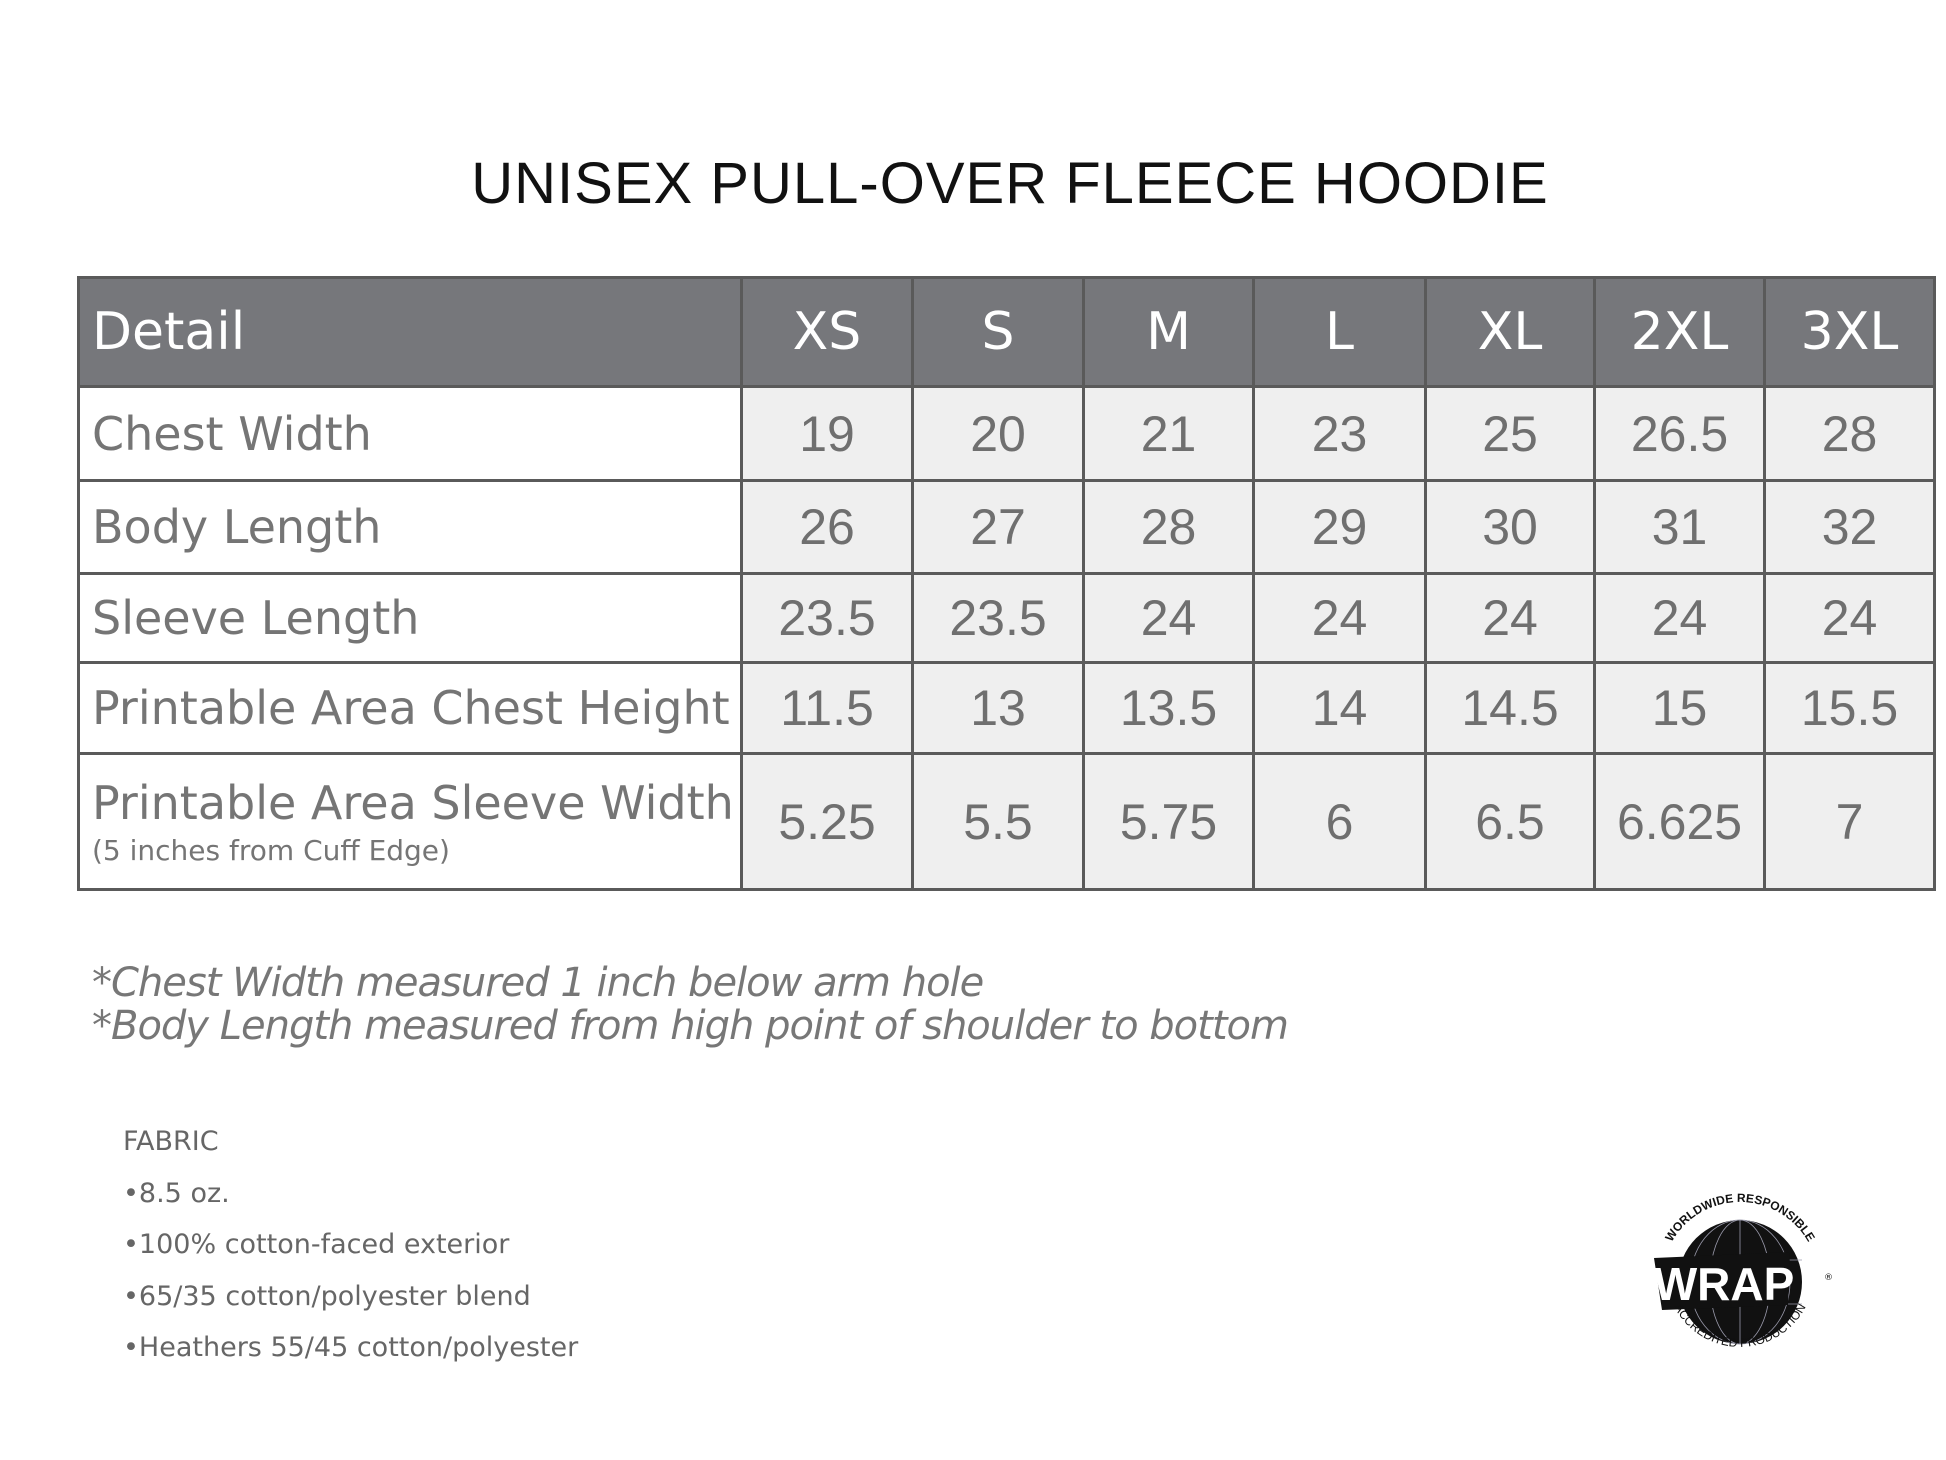 The height and width of the screenshot is (1460, 1946). What do you see at coordinates (1679, 821) in the screenshot?
I see `size-value: 6.625` at bounding box center [1679, 821].